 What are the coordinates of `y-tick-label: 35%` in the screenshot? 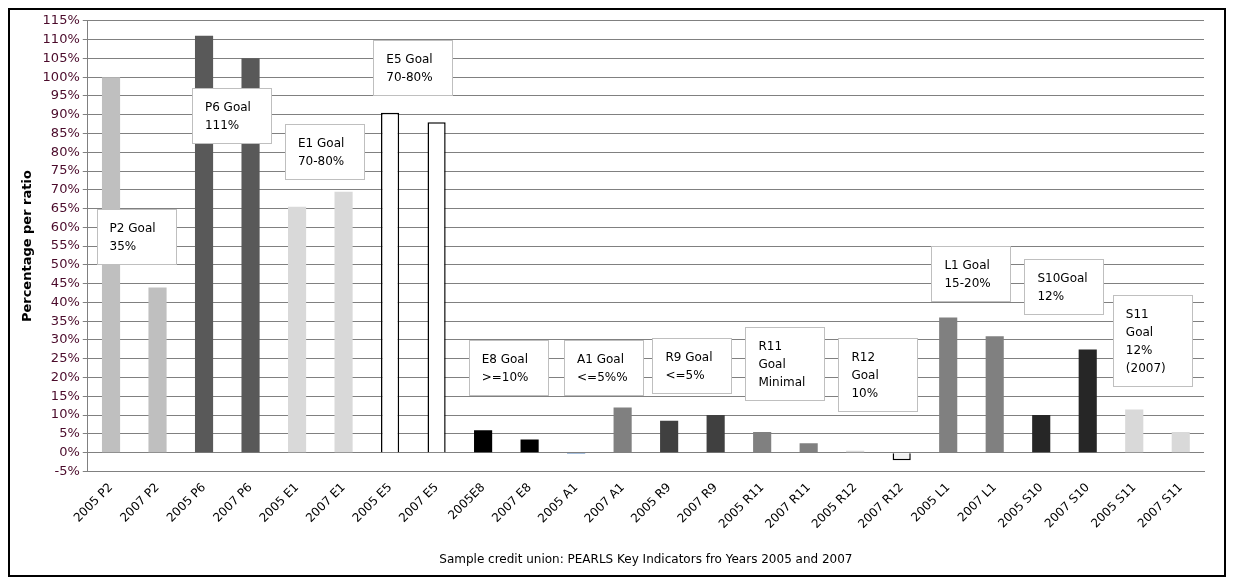 It's located at (65, 320).